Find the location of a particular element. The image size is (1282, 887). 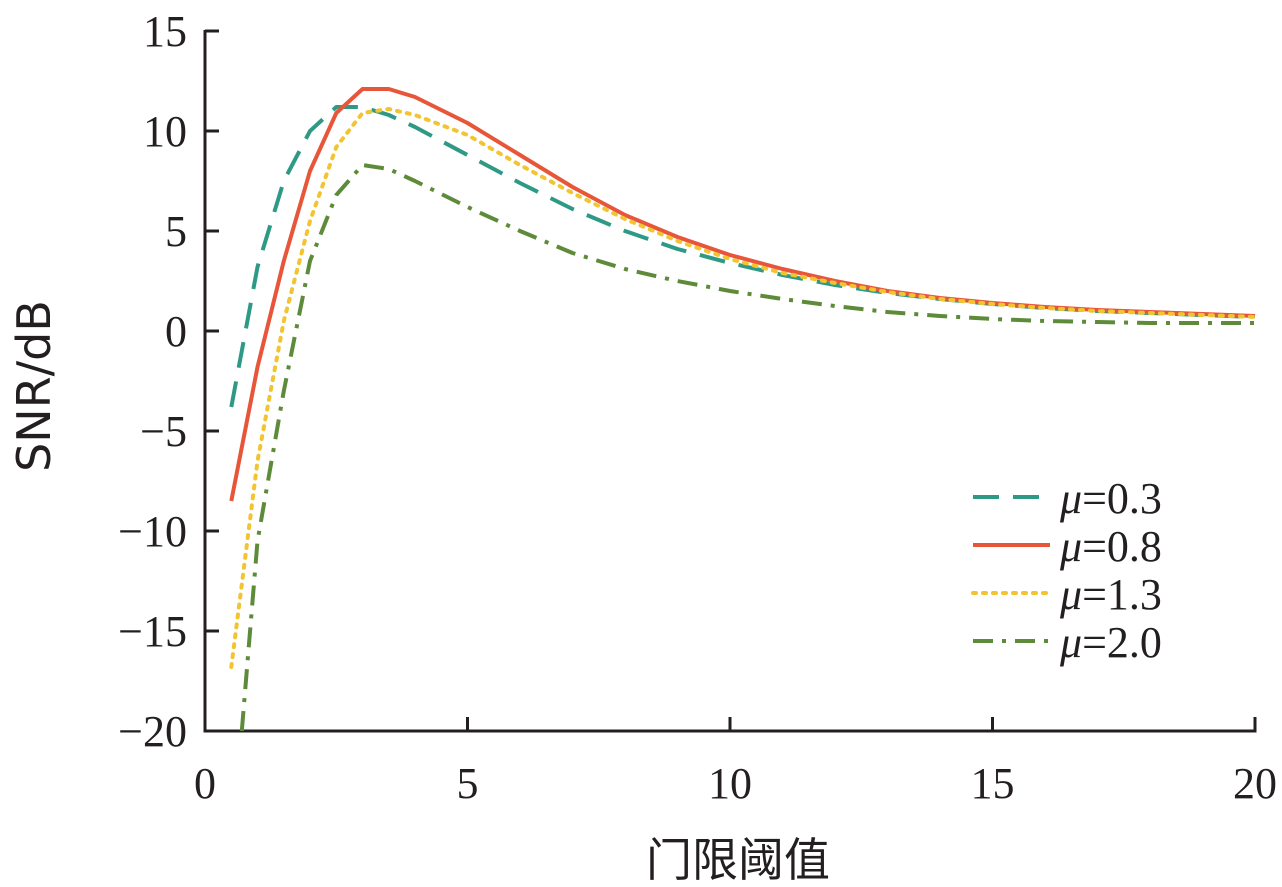

legend: μ=0.3μ=0.8μ=1.3μ=2.0 is located at coordinates (1066, 570).